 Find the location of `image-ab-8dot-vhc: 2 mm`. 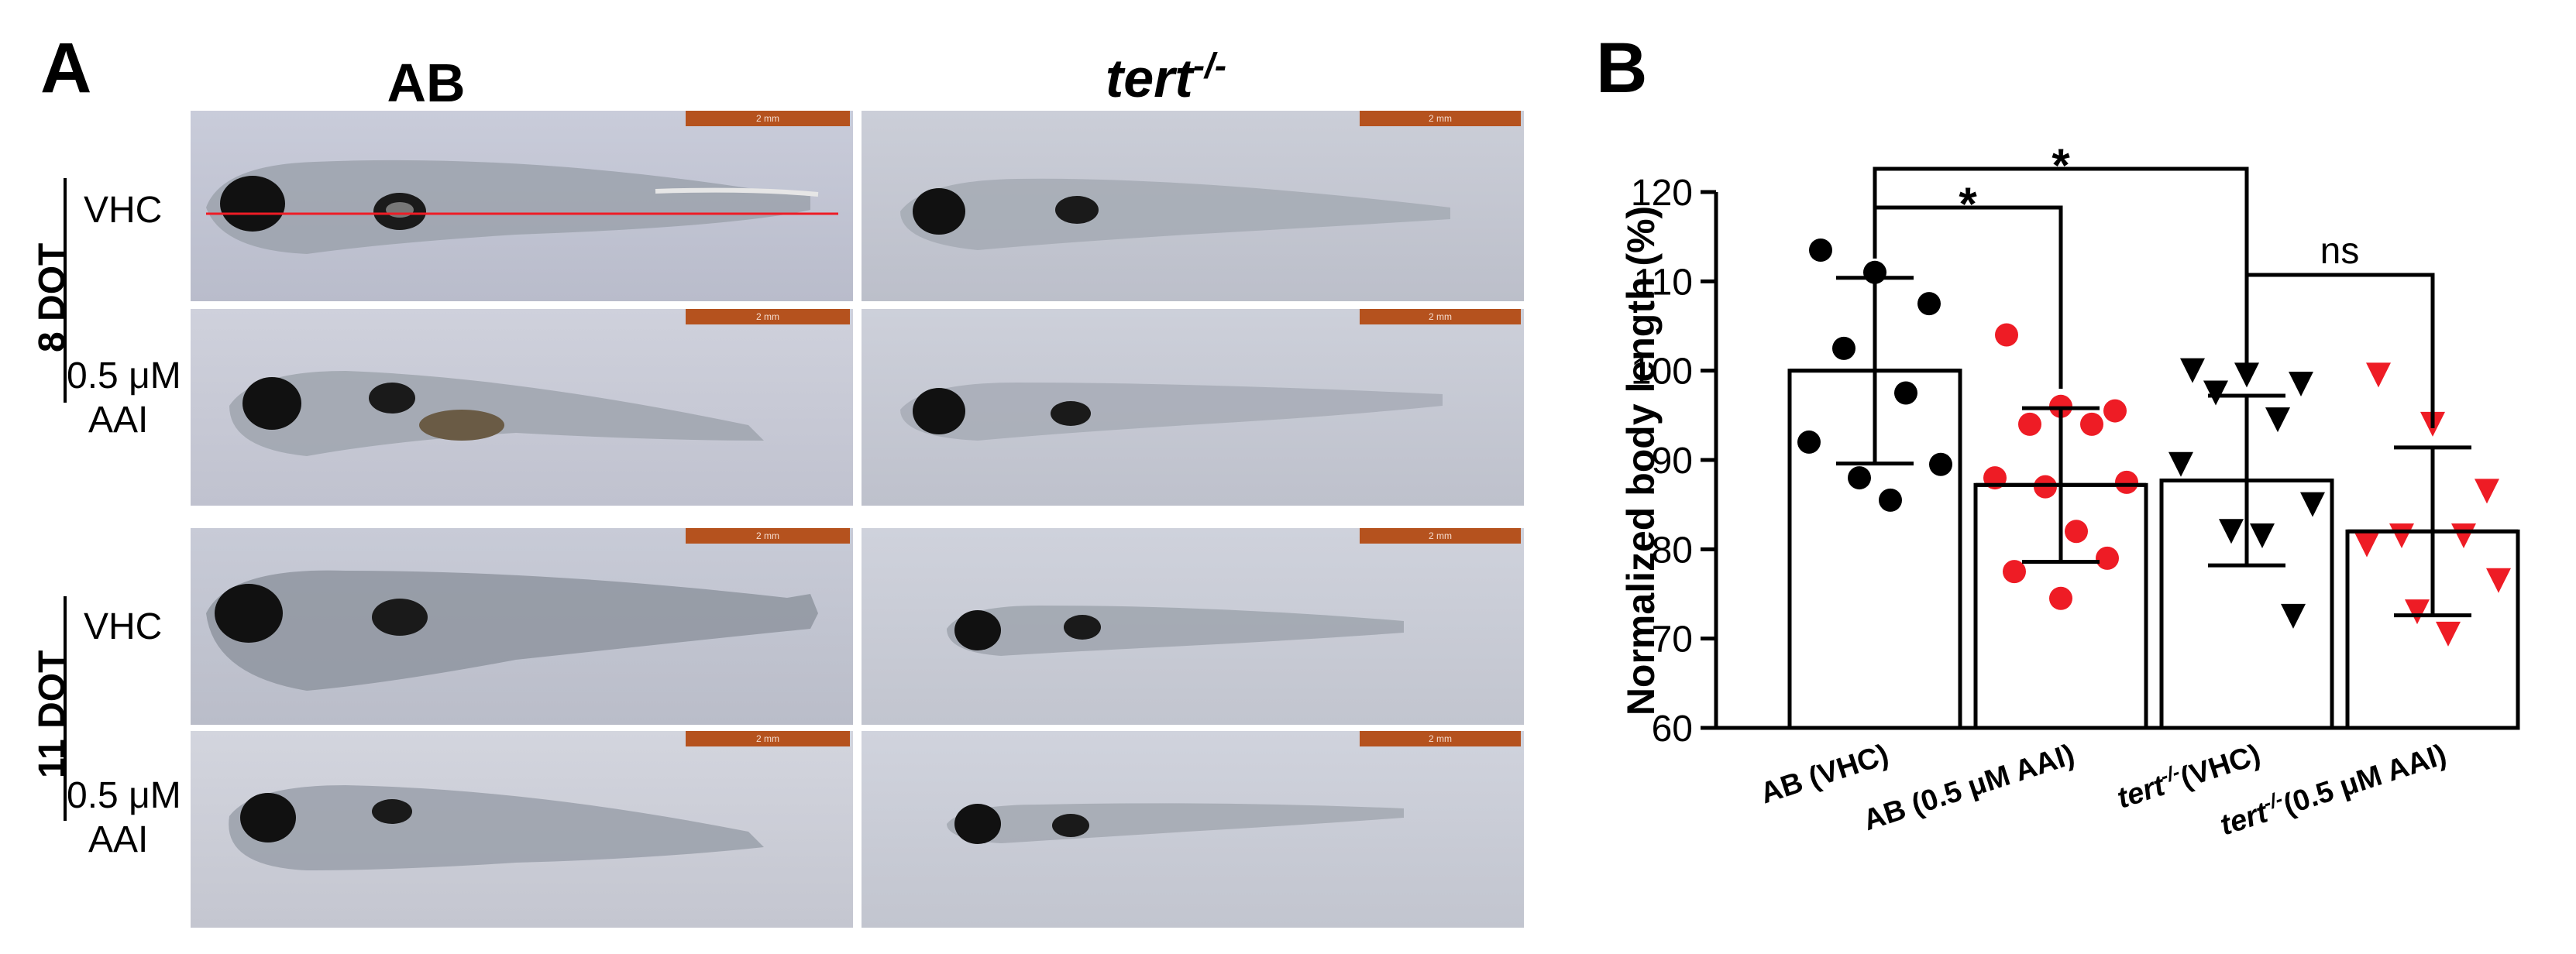

image-ab-8dot-vhc: 2 mm is located at coordinates (522, 206).